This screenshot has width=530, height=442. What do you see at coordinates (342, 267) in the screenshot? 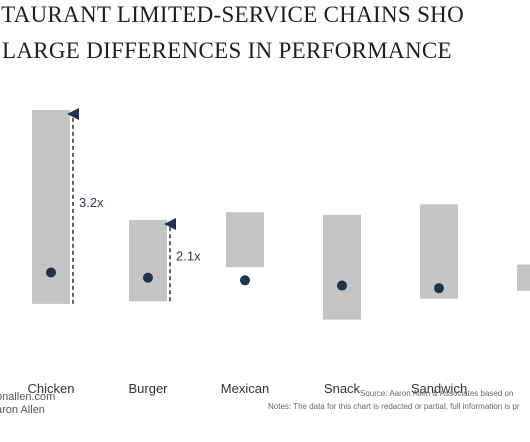
I see `range-bar-snack` at bounding box center [342, 267].